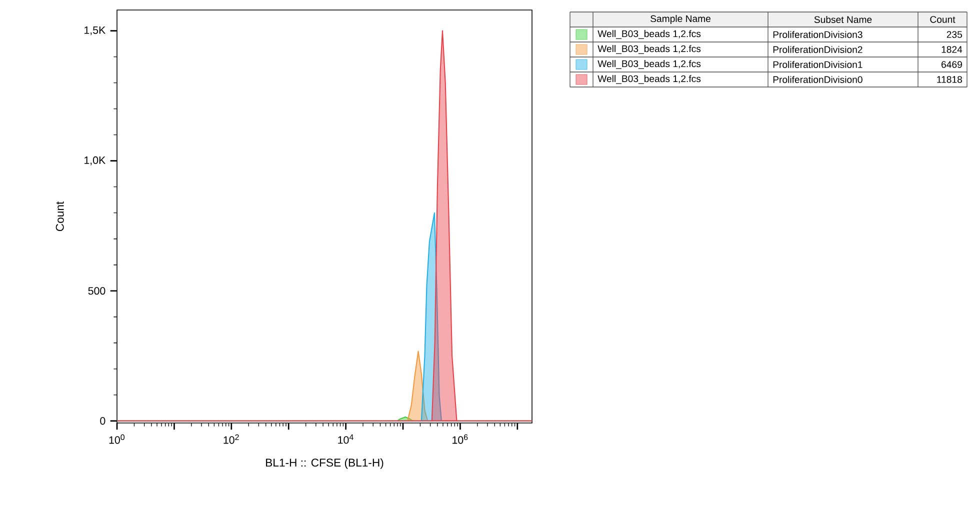 The width and height of the screenshot is (973, 510). Describe the element at coordinates (325, 463) in the screenshot. I see `x-axis-title: BL1-H :: CFSE (BL1-H)` at that location.